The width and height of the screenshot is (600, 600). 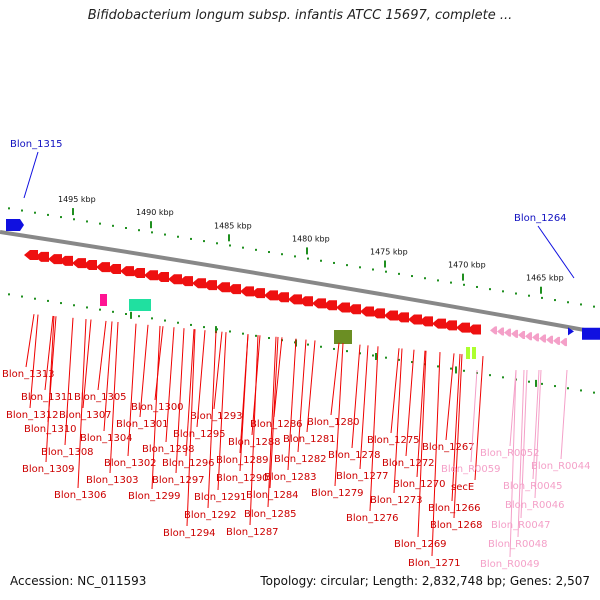 What do you see at coordinates (210, 515) in the screenshot?
I see `gene-label: Blon_1292` at bounding box center [210, 515].